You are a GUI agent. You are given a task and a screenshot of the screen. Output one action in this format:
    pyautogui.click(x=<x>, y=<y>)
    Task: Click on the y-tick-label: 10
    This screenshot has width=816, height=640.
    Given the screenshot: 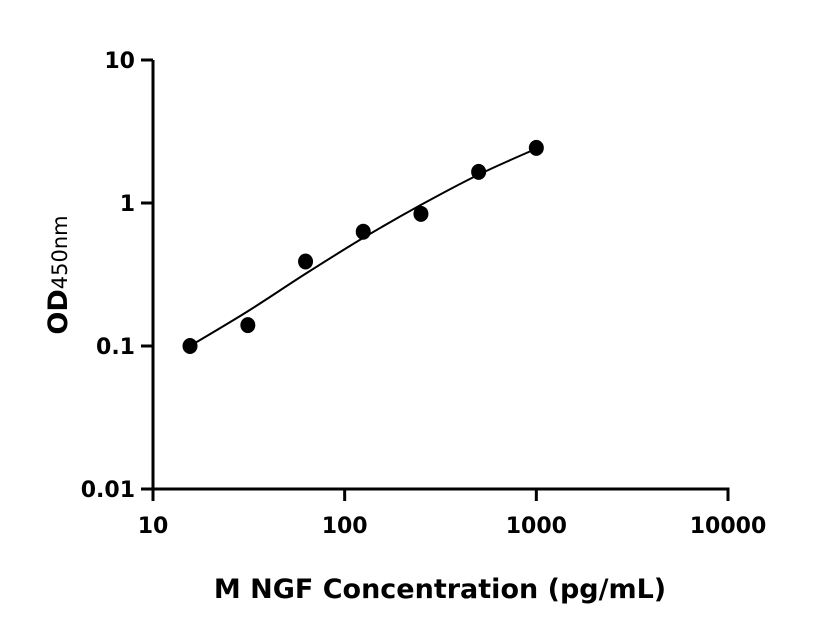 What is the action you would take?
    pyautogui.click(x=119, y=61)
    